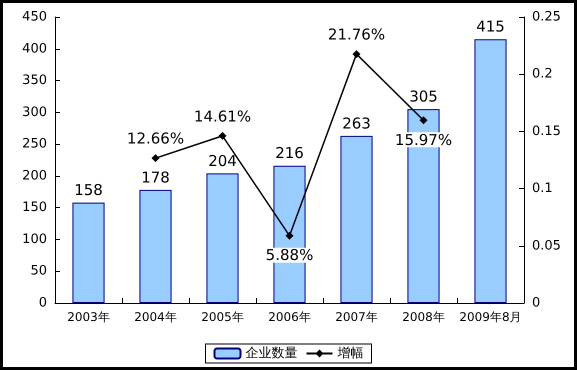 This screenshot has height=370, width=577. Describe the element at coordinates (289, 153) in the screenshot. I see `data-label: 216` at that location.